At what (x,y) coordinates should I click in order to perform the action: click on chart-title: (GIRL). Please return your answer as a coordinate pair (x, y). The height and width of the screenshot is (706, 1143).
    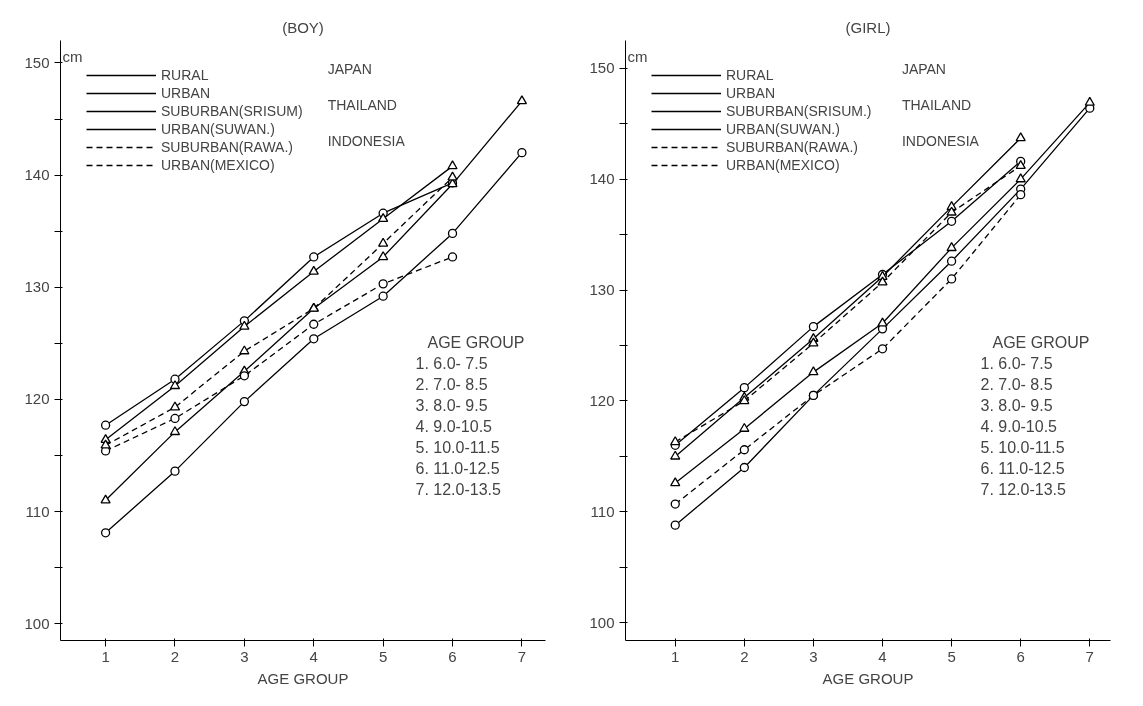
    Looking at the image, I should click on (868, 27).